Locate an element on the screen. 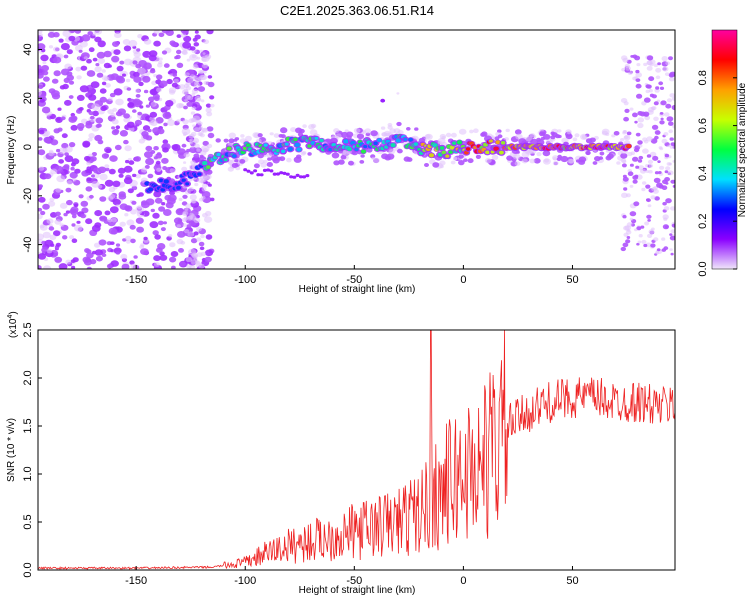 Image resolution: width=750 pixels, height=600 pixels. spectrogram-y-tick-label: 20 is located at coordinates (28, 98).